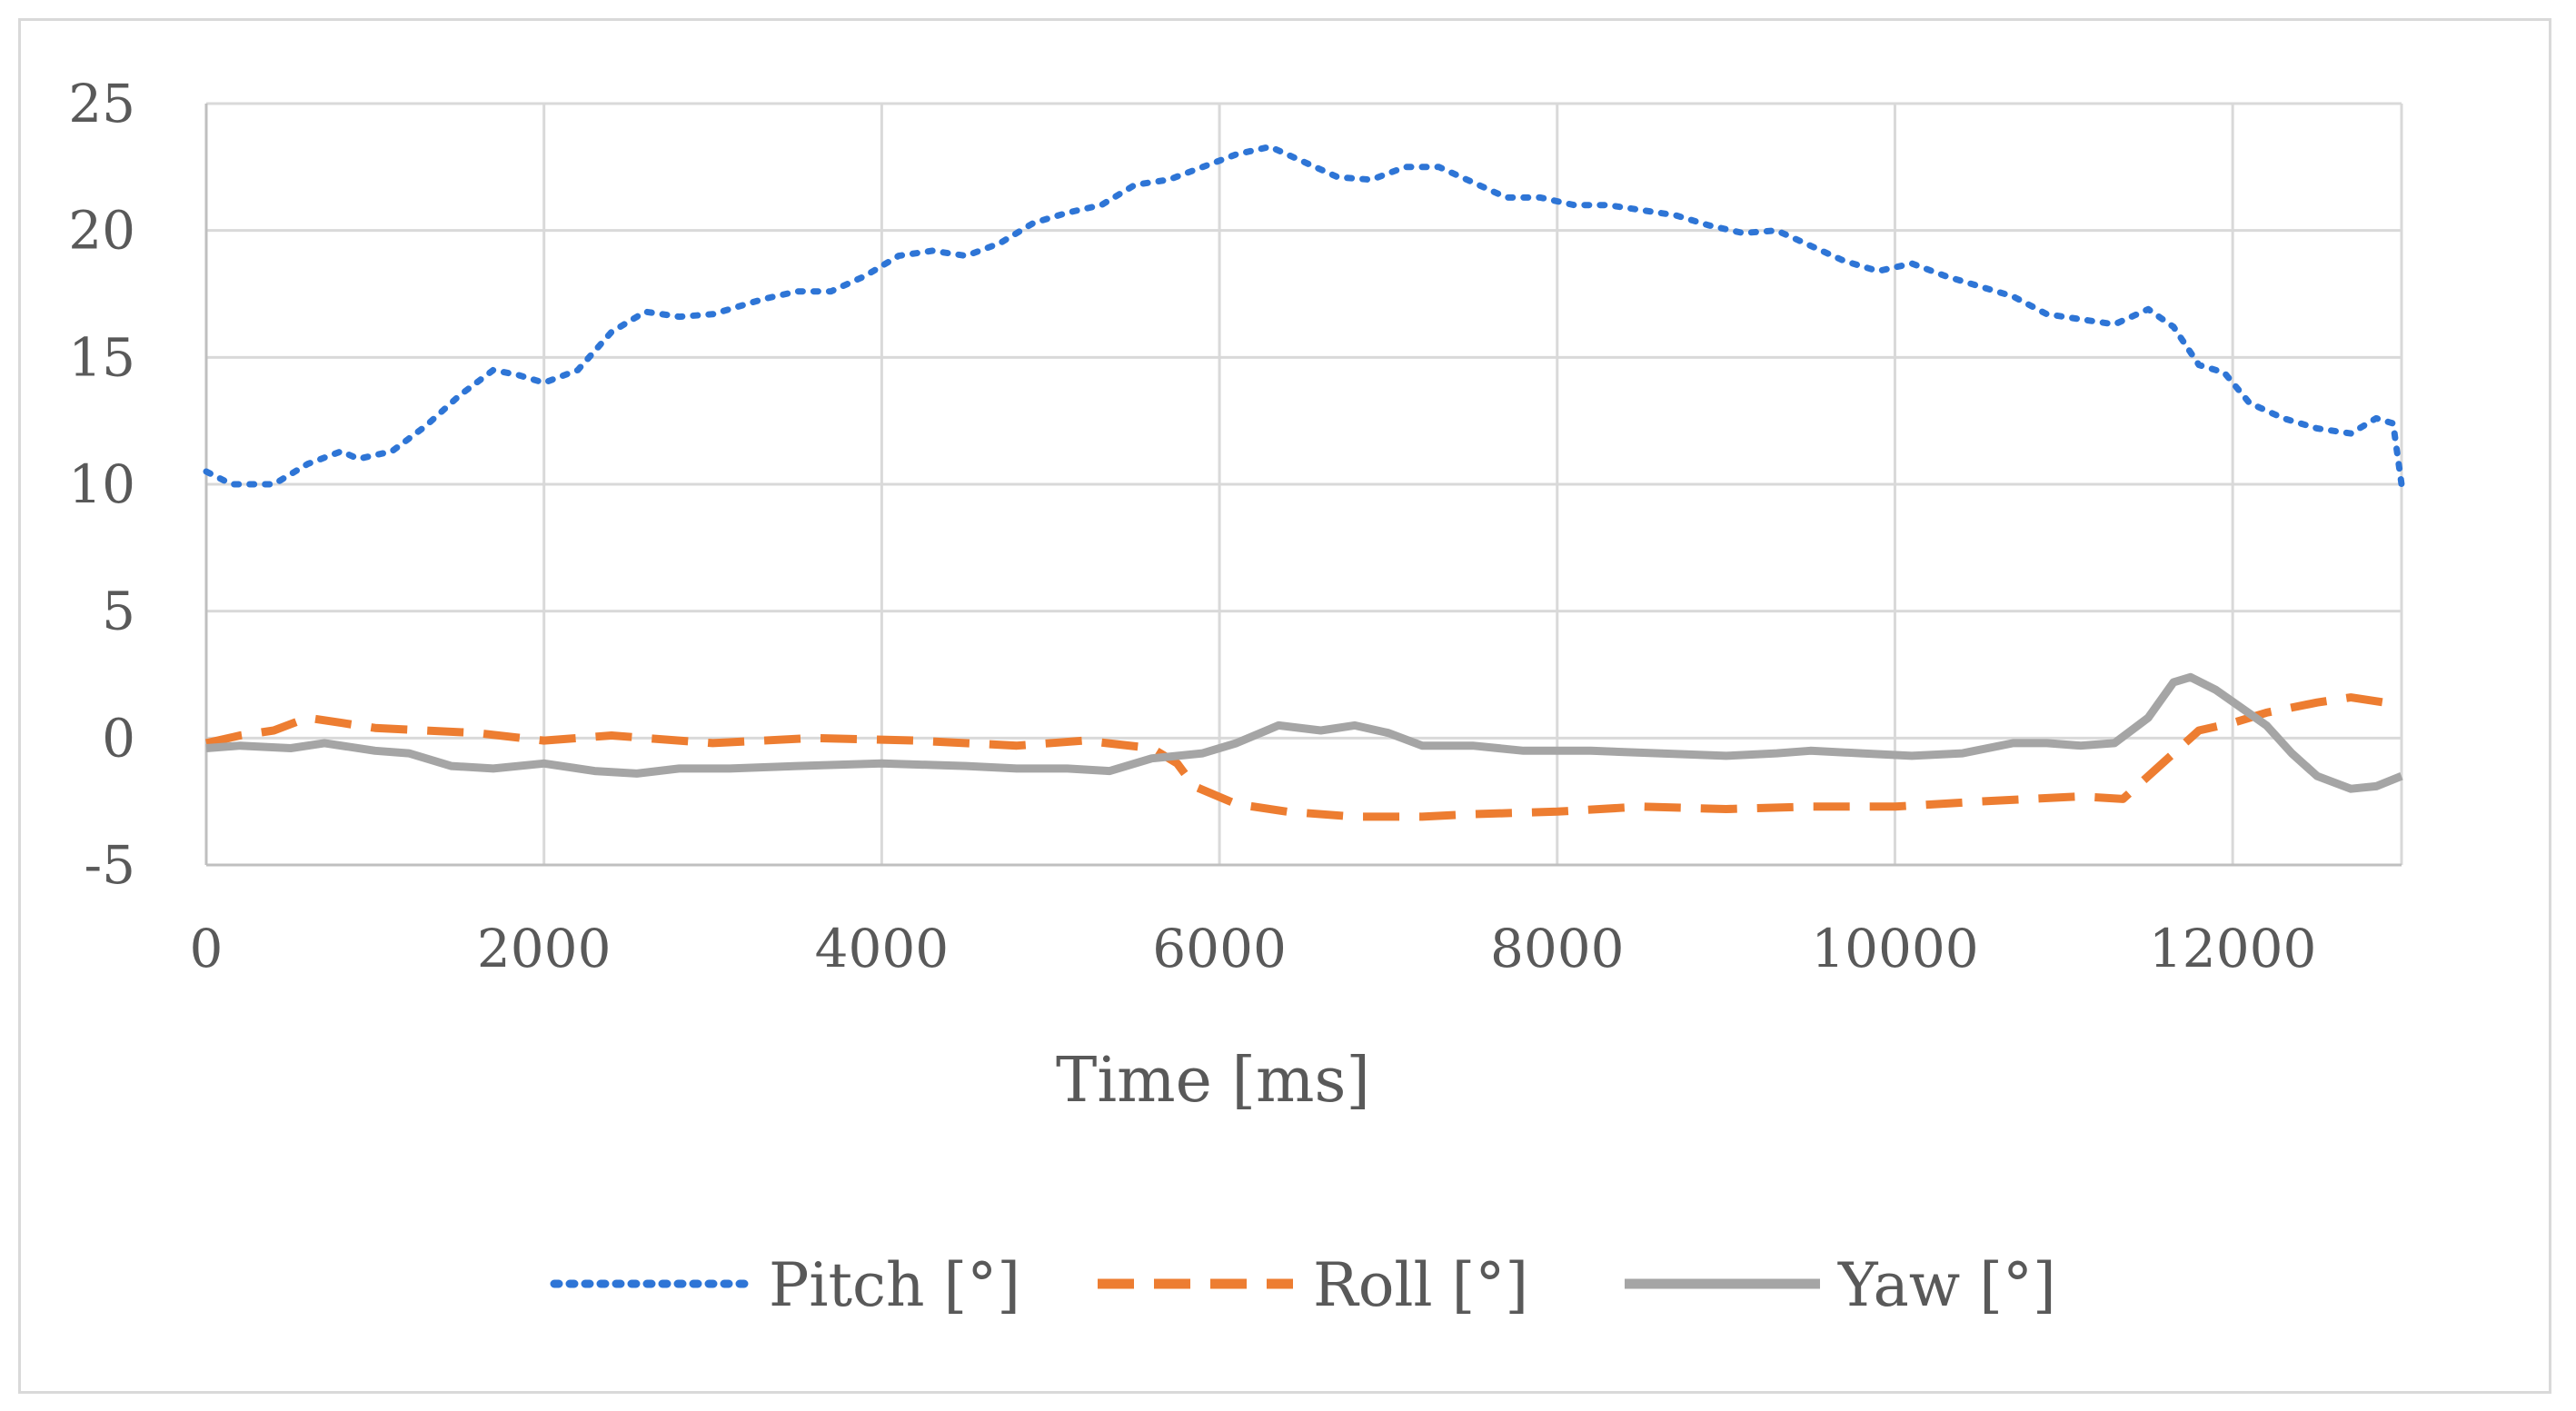  Describe the element at coordinates (101, 103) in the screenshot. I see `y-tick-label: 25` at that location.